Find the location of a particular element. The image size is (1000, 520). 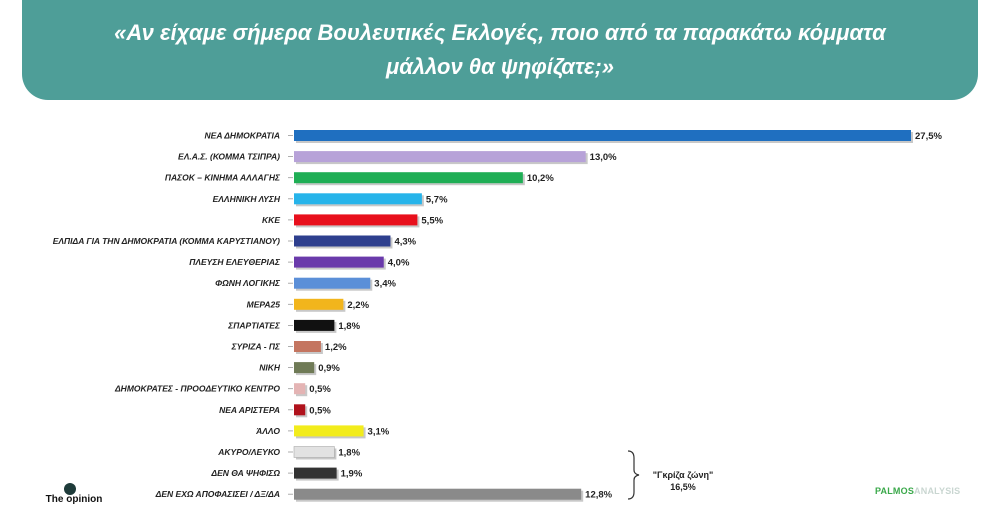

grey-zone-value: 16,5% is located at coordinates (683, 487).